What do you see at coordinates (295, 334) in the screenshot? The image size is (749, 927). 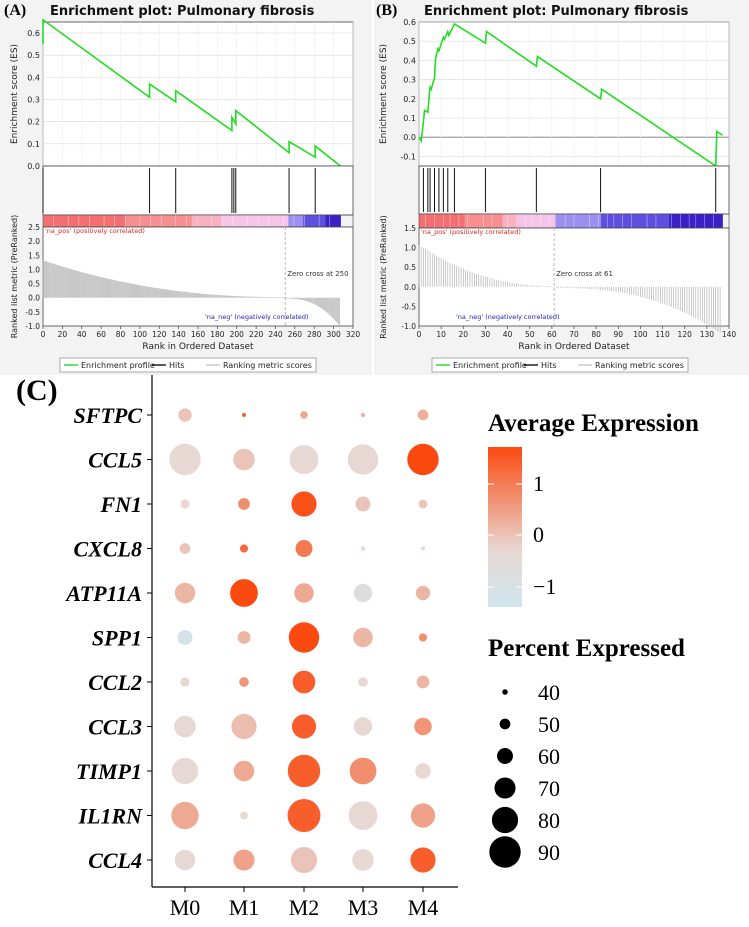 I see `x-tick-label: 260` at bounding box center [295, 334].